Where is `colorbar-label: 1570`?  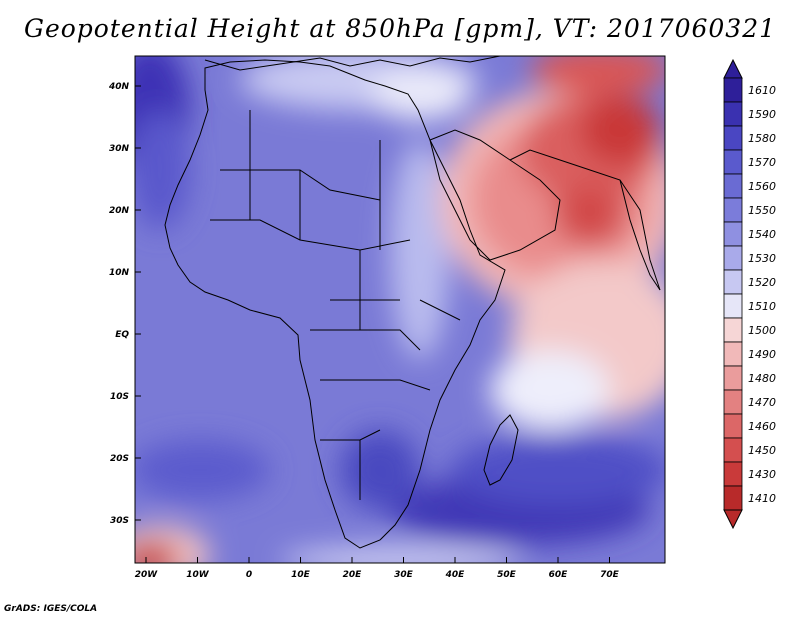
colorbar-label: 1570 is located at coordinates (762, 162).